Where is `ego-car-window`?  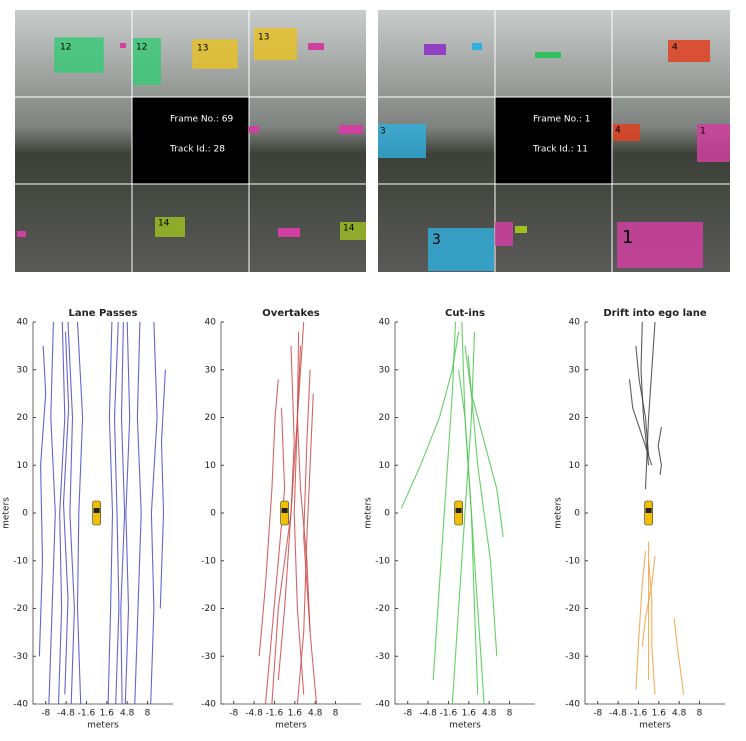 ego-car-window is located at coordinates (458, 510).